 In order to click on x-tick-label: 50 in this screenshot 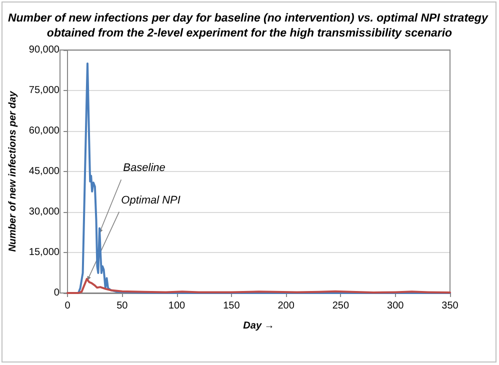, I will do `click(122, 306)`.